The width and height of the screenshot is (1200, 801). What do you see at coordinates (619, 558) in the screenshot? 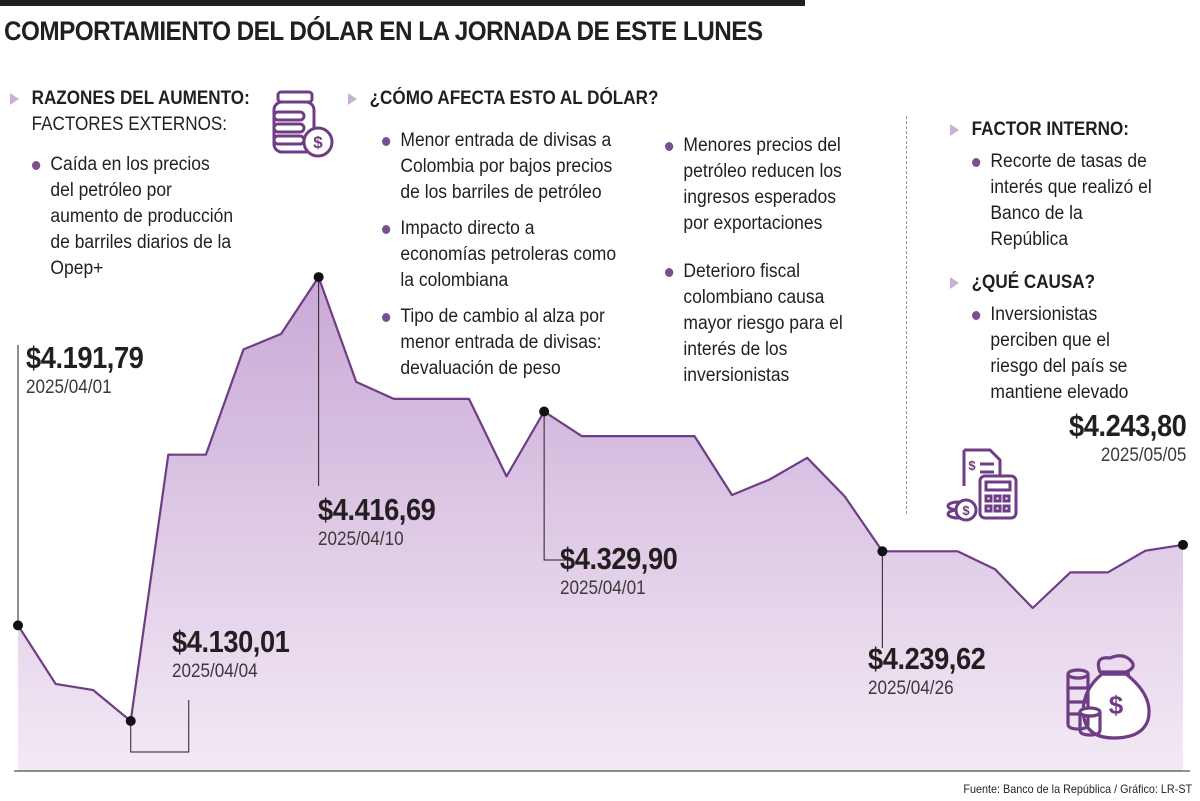
I see `data-label-value: $4.329,90` at bounding box center [619, 558].